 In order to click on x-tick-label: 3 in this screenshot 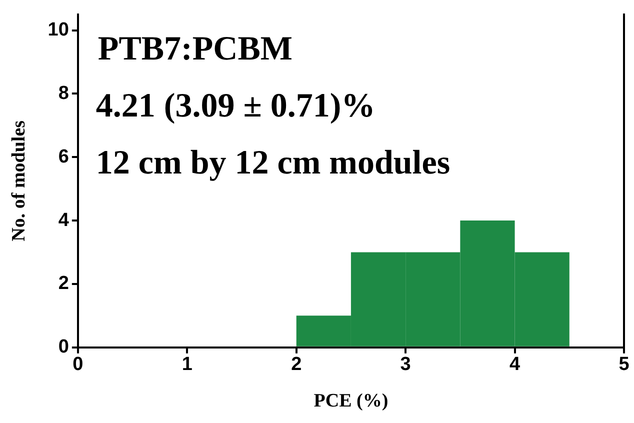, I will do `click(405, 365)`.